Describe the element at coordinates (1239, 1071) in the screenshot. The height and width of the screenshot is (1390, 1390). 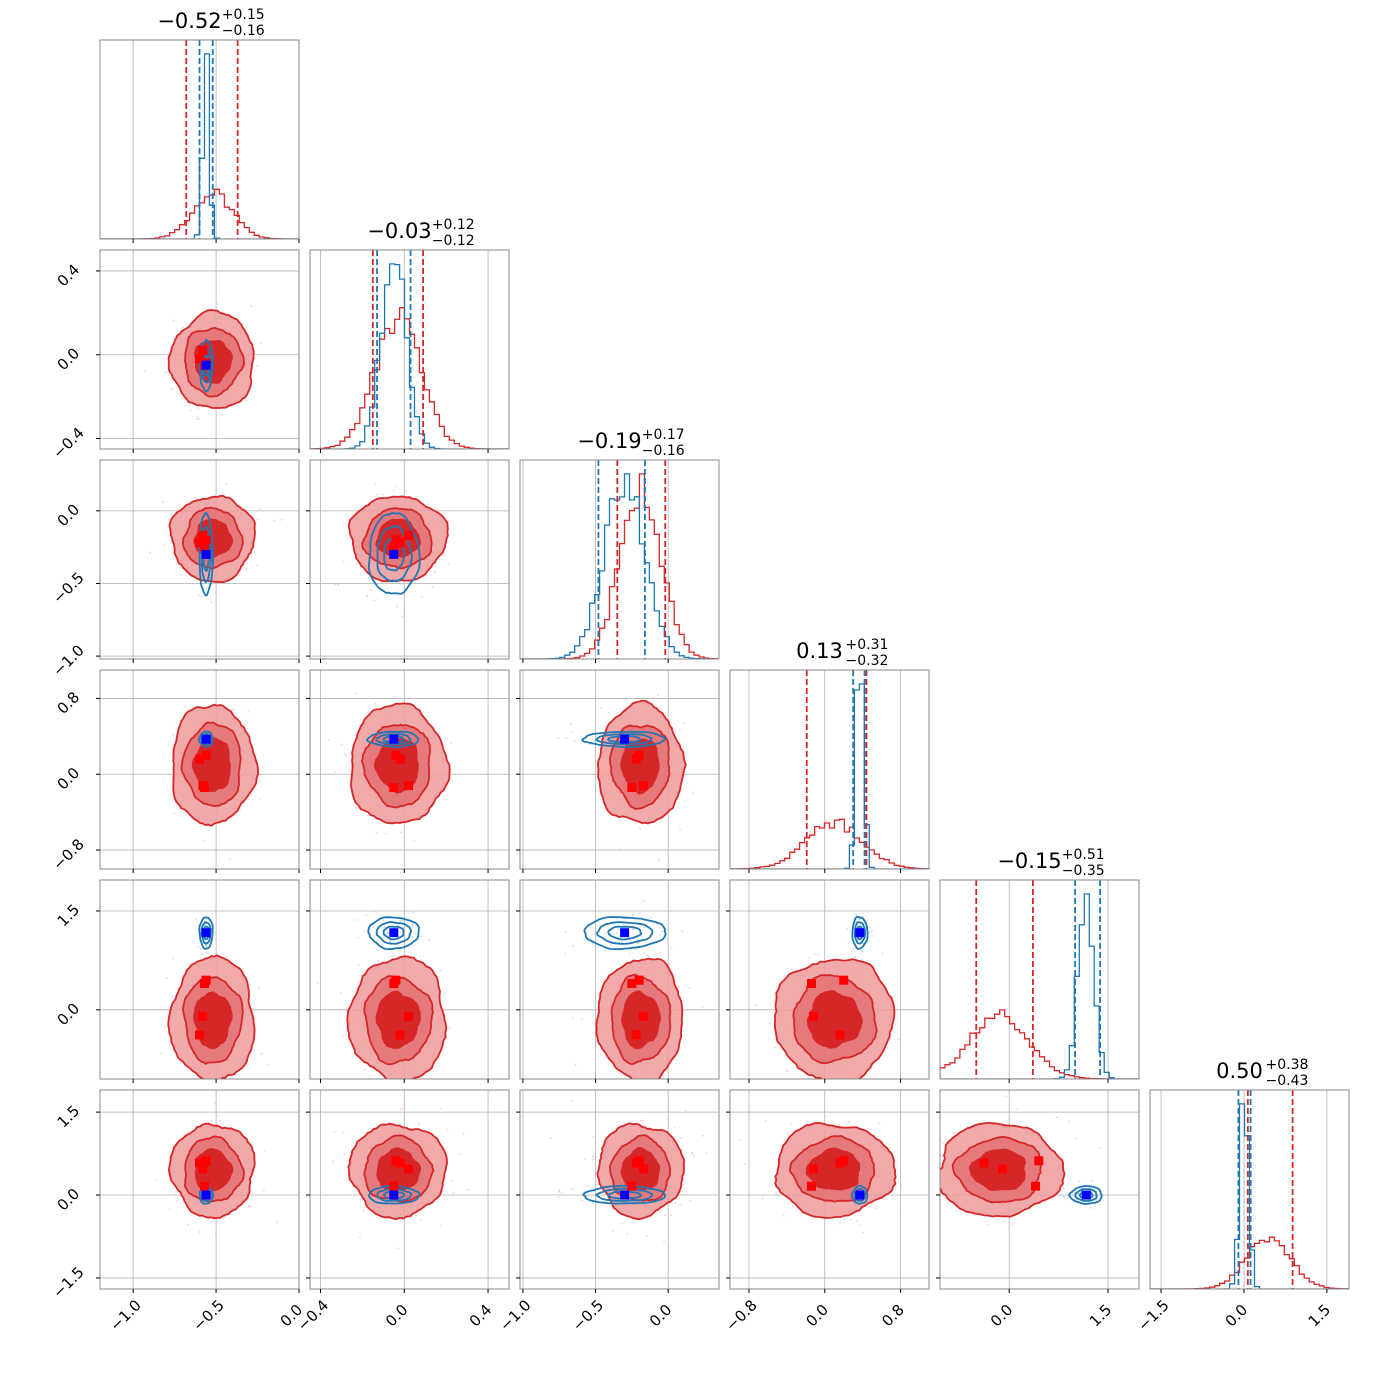
I see `param-title-5: 0.50` at that location.